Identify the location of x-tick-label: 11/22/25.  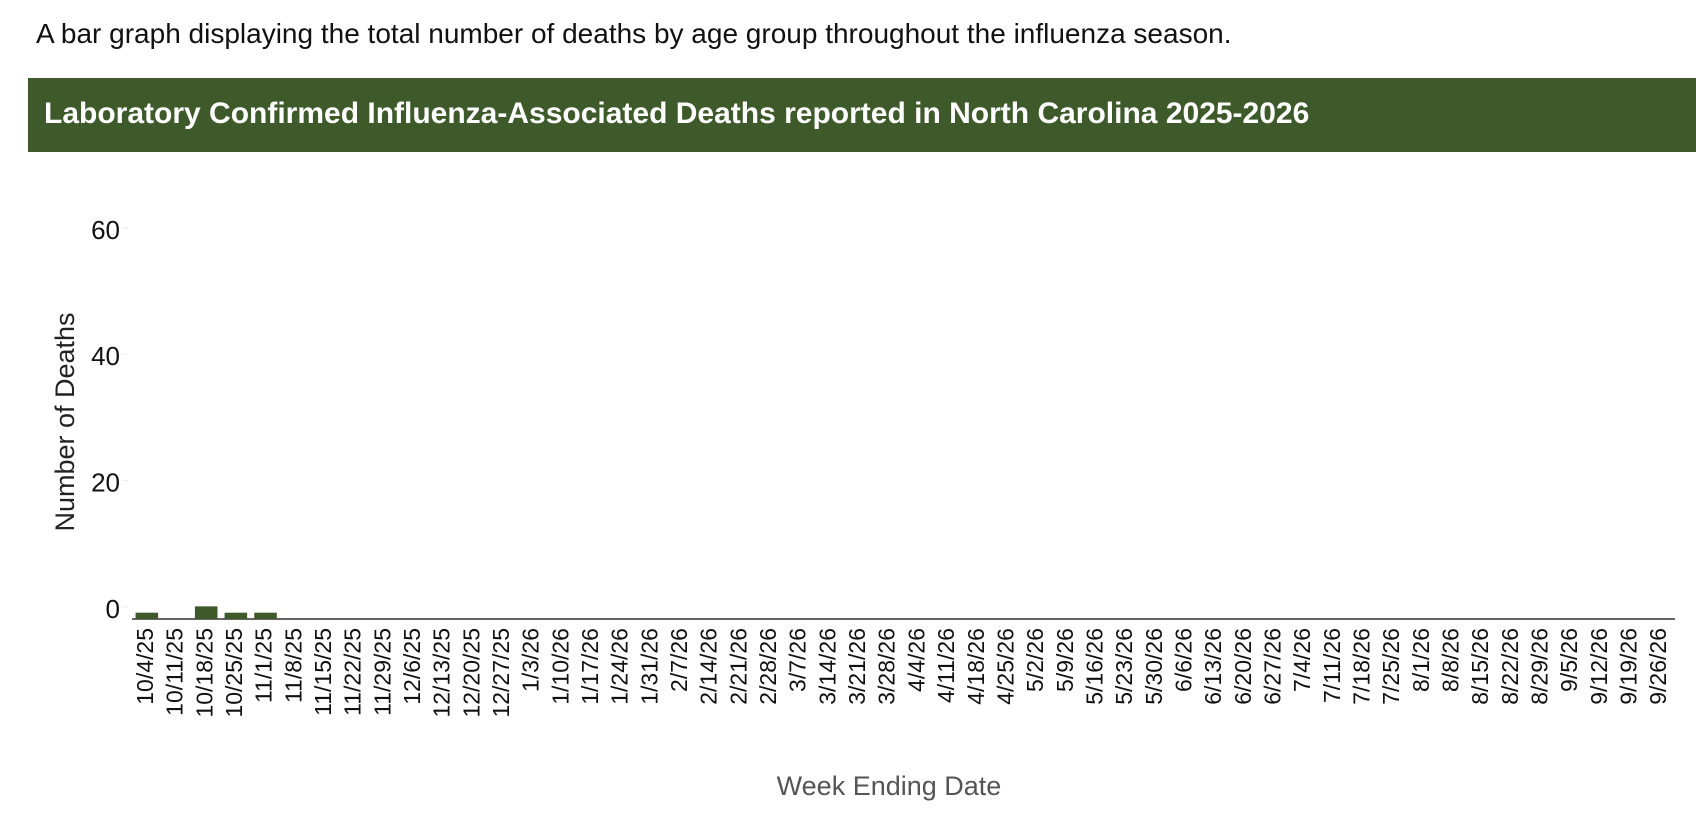
(353, 672).